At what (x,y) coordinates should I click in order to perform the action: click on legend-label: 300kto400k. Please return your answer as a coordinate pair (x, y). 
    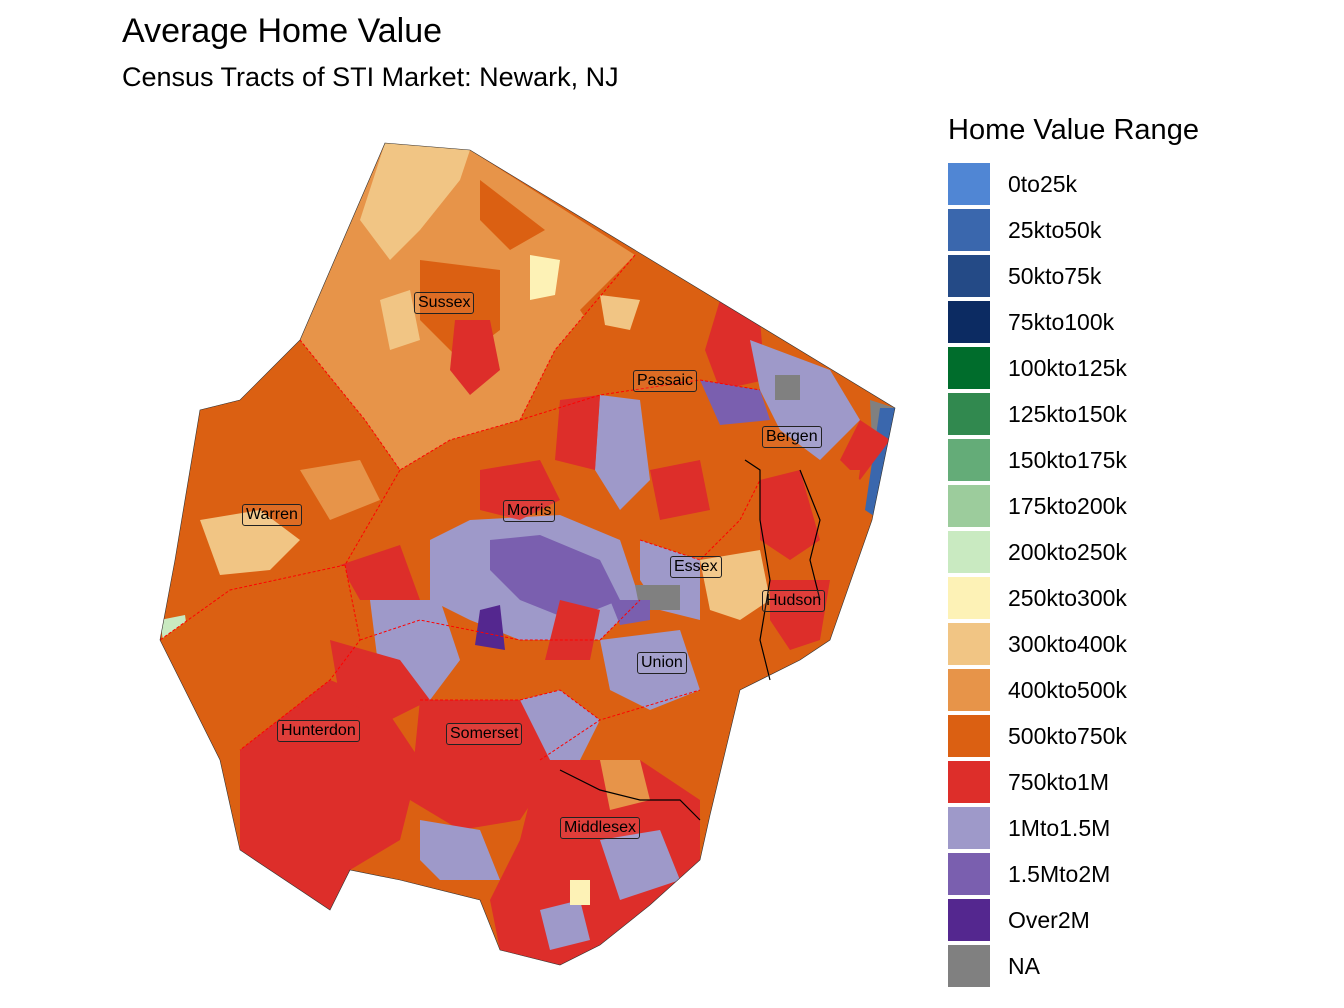
    Looking at the image, I should click on (1067, 643).